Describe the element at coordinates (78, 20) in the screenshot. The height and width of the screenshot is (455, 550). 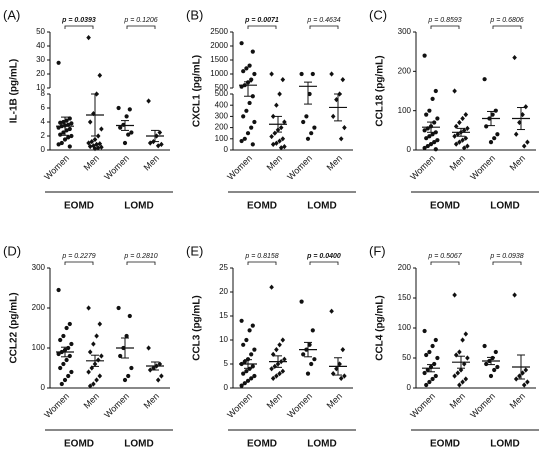
I see `p-value: p = 0.0393` at that location.